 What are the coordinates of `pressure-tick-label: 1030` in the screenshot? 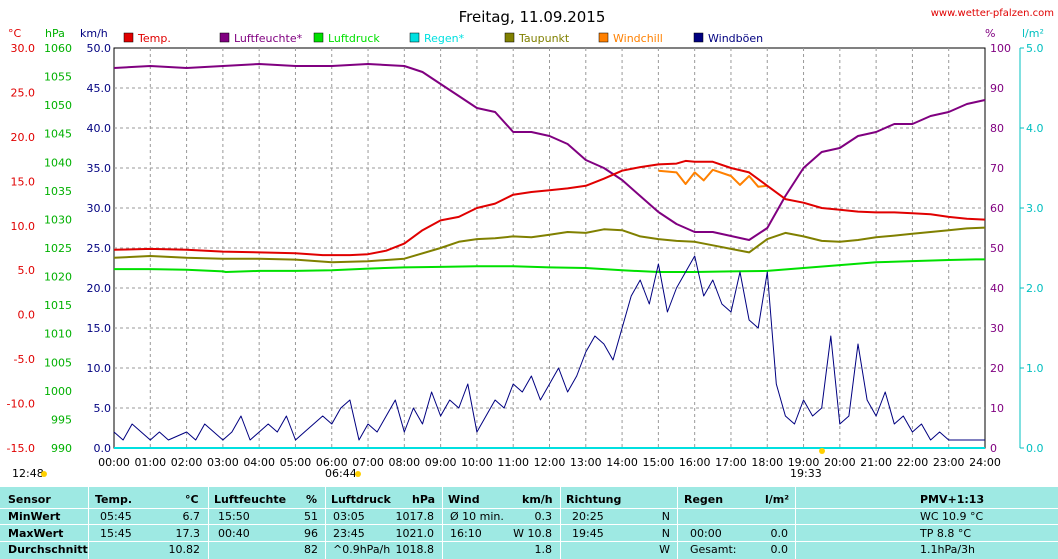 It's located at (58, 219).